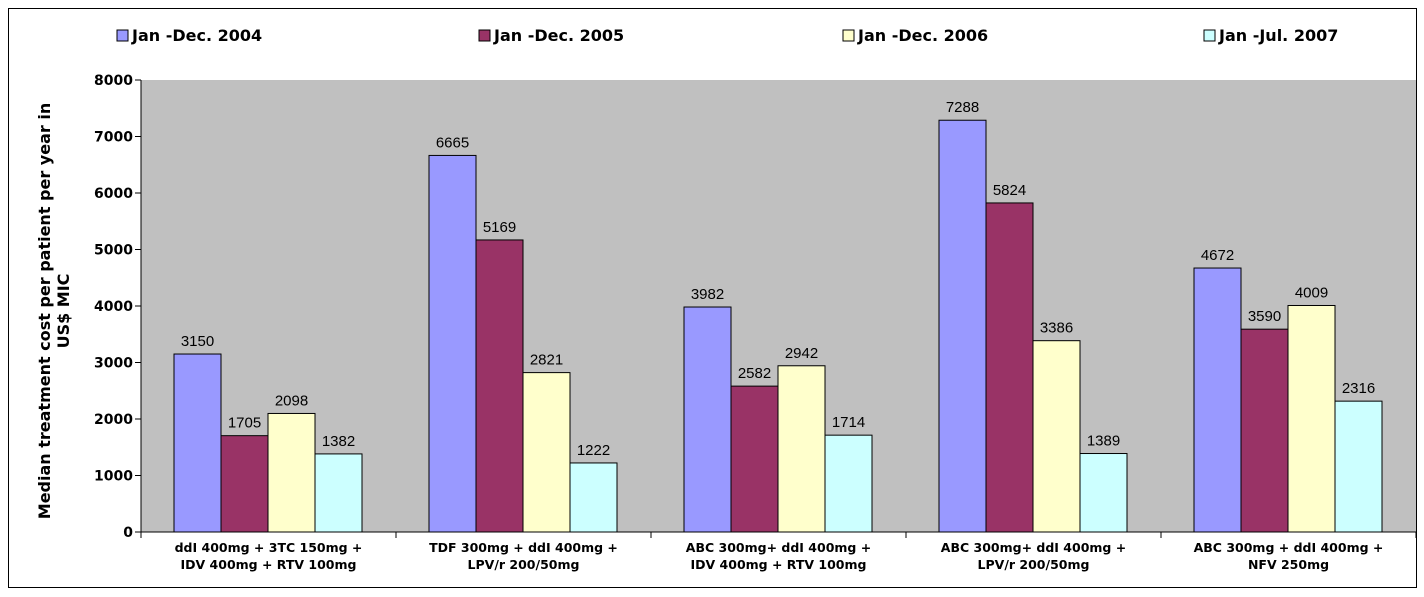 This screenshot has width=1424, height=597. I want to click on data-label: 1714, so click(848, 422).